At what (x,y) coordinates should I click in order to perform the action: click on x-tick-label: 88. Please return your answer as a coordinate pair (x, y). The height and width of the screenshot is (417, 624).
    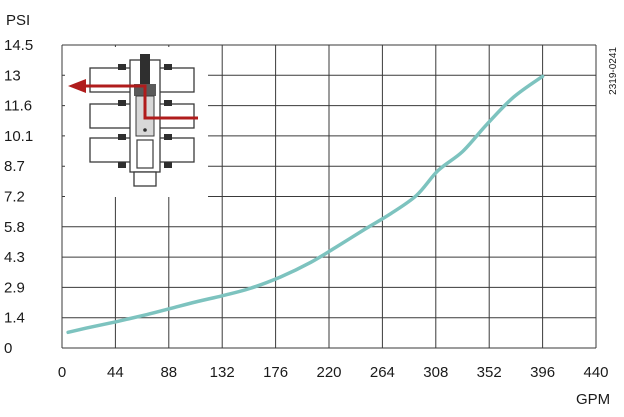
    Looking at the image, I should click on (168, 372).